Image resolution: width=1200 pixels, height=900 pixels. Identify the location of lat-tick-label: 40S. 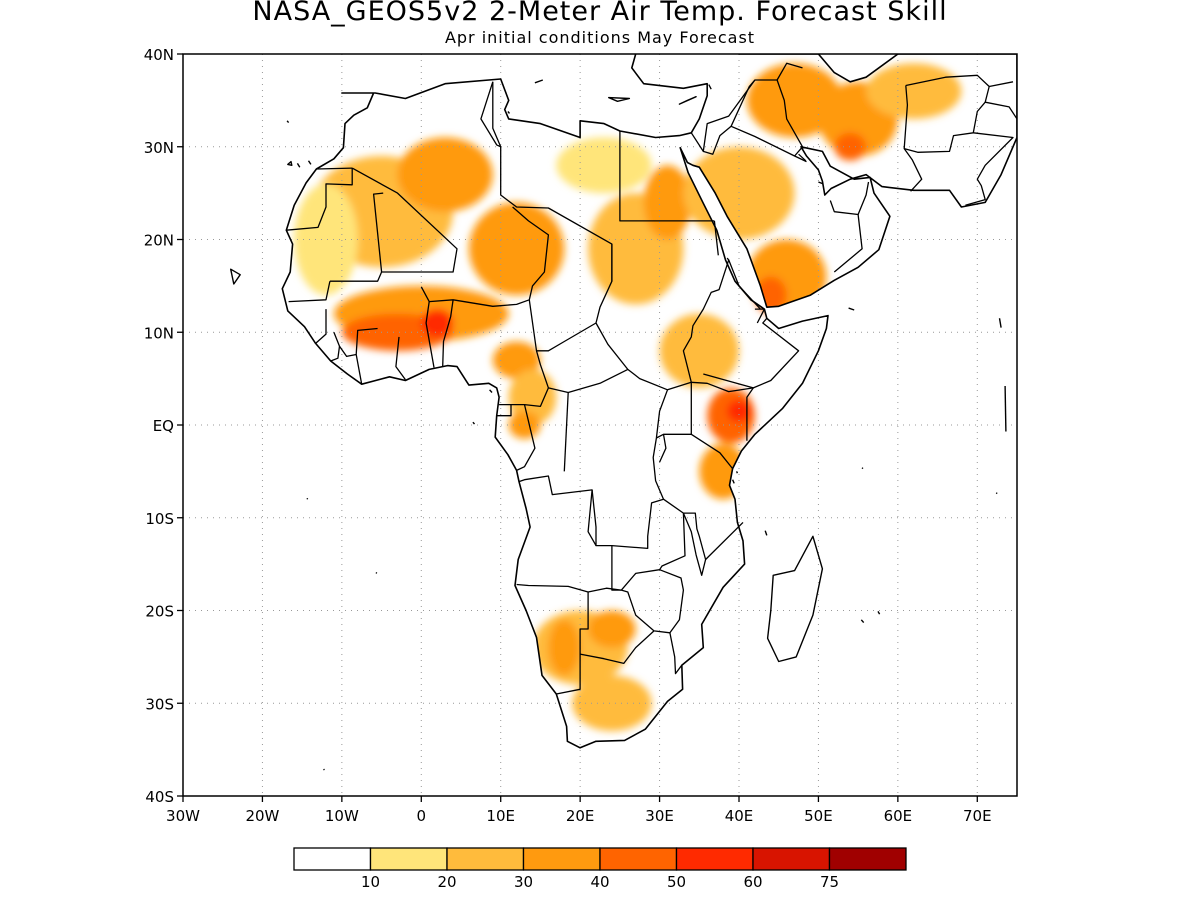
(159, 797).